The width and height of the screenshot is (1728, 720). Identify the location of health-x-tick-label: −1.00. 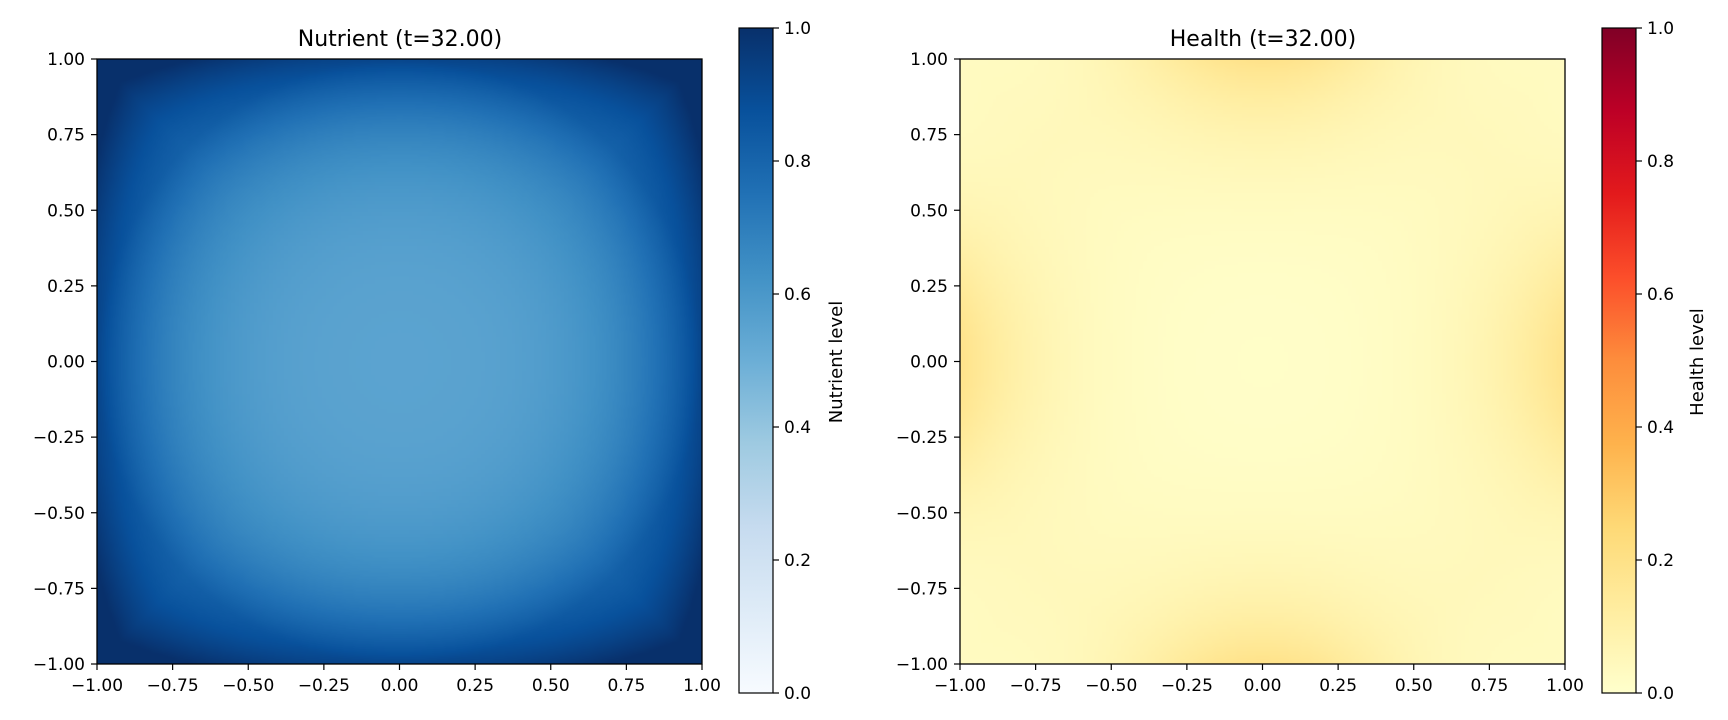
(960, 686).